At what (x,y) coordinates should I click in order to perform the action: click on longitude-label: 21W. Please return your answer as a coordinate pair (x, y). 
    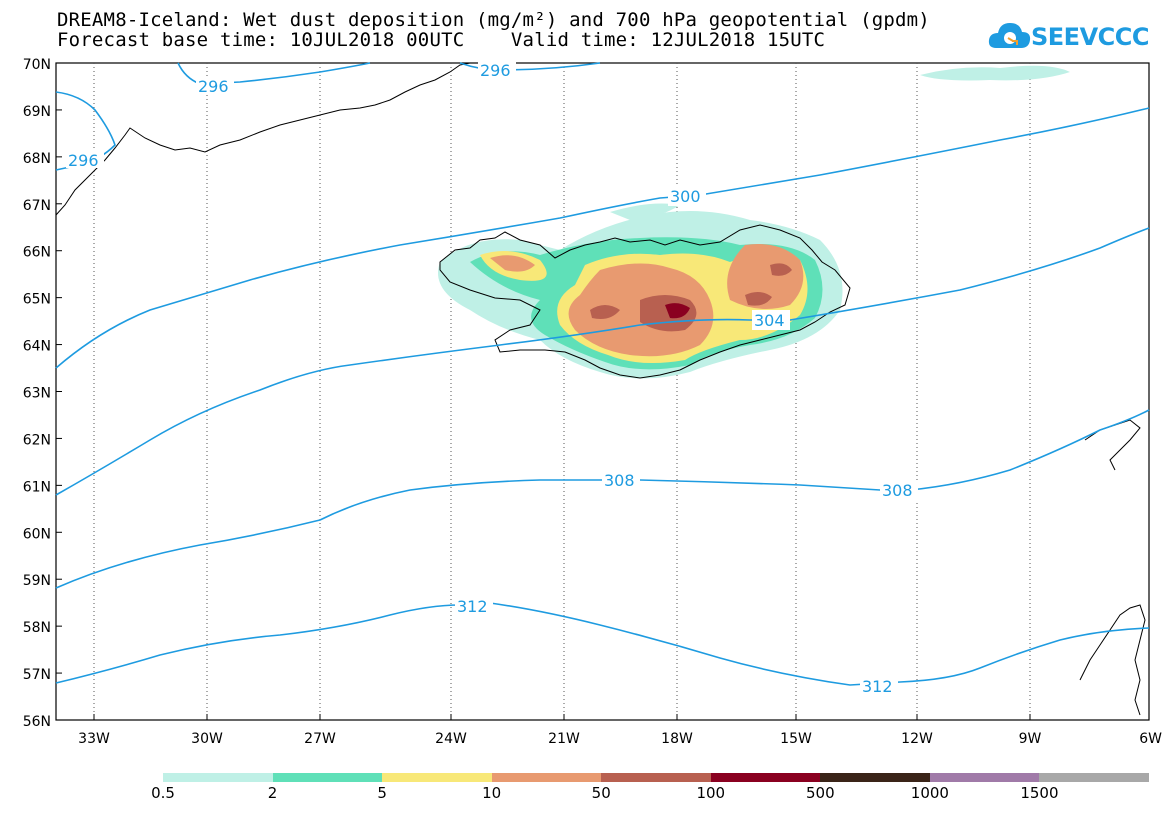
    Looking at the image, I should click on (564, 739).